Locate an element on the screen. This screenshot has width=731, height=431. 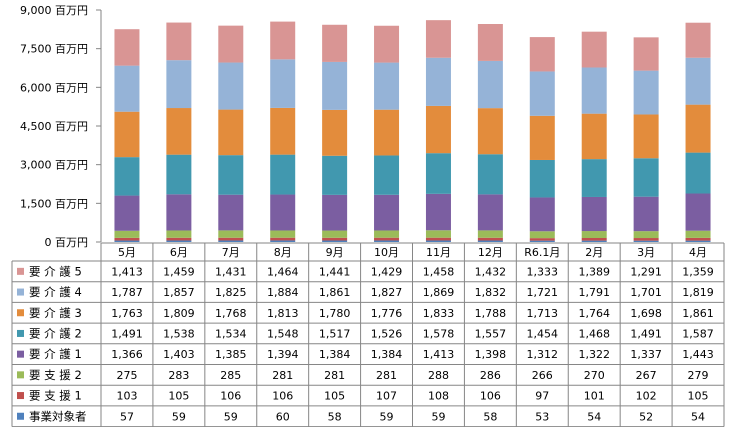
category-label: 10月 is located at coordinates (386, 252).